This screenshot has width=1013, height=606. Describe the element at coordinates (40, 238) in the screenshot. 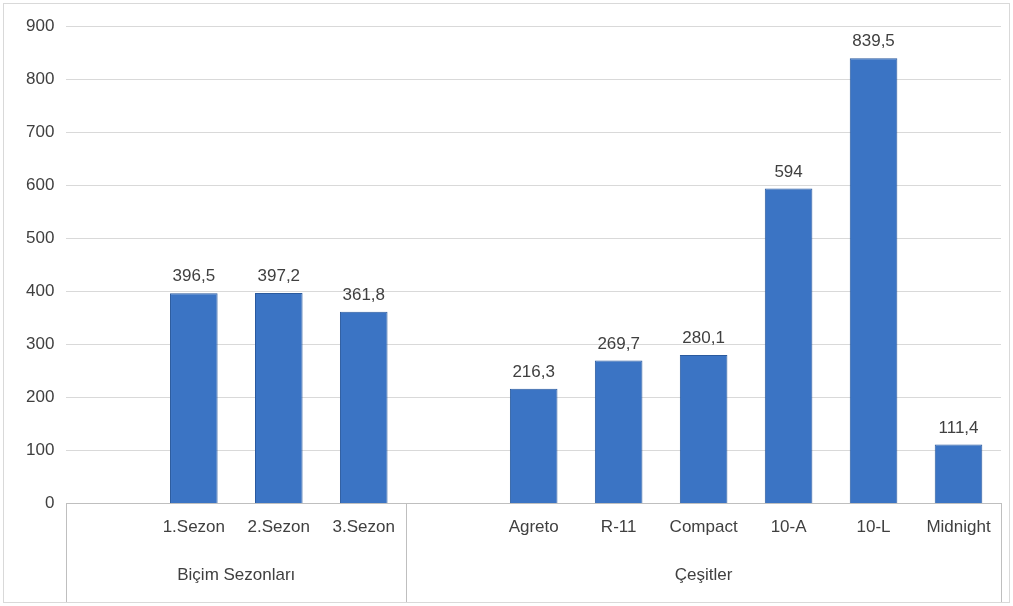

I see `y-tick-label: 500` at that location.